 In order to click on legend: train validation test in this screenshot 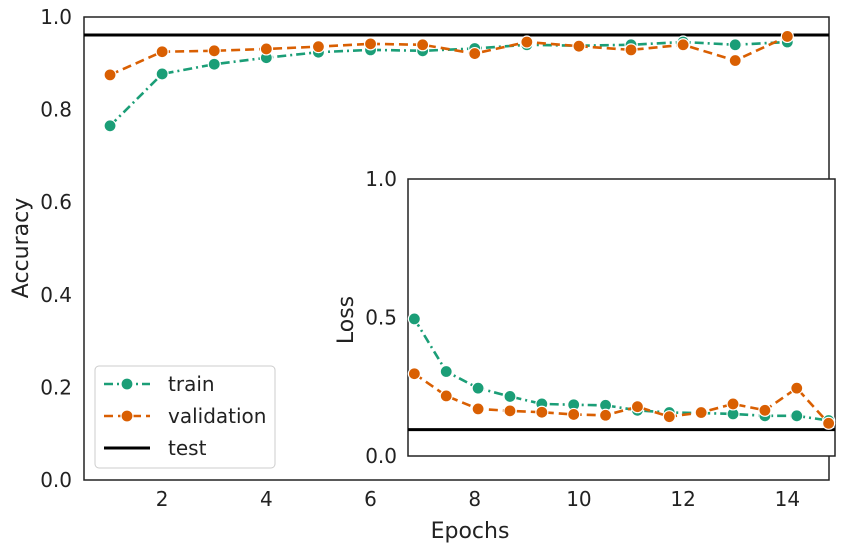, I will do `click(185, 417)`.